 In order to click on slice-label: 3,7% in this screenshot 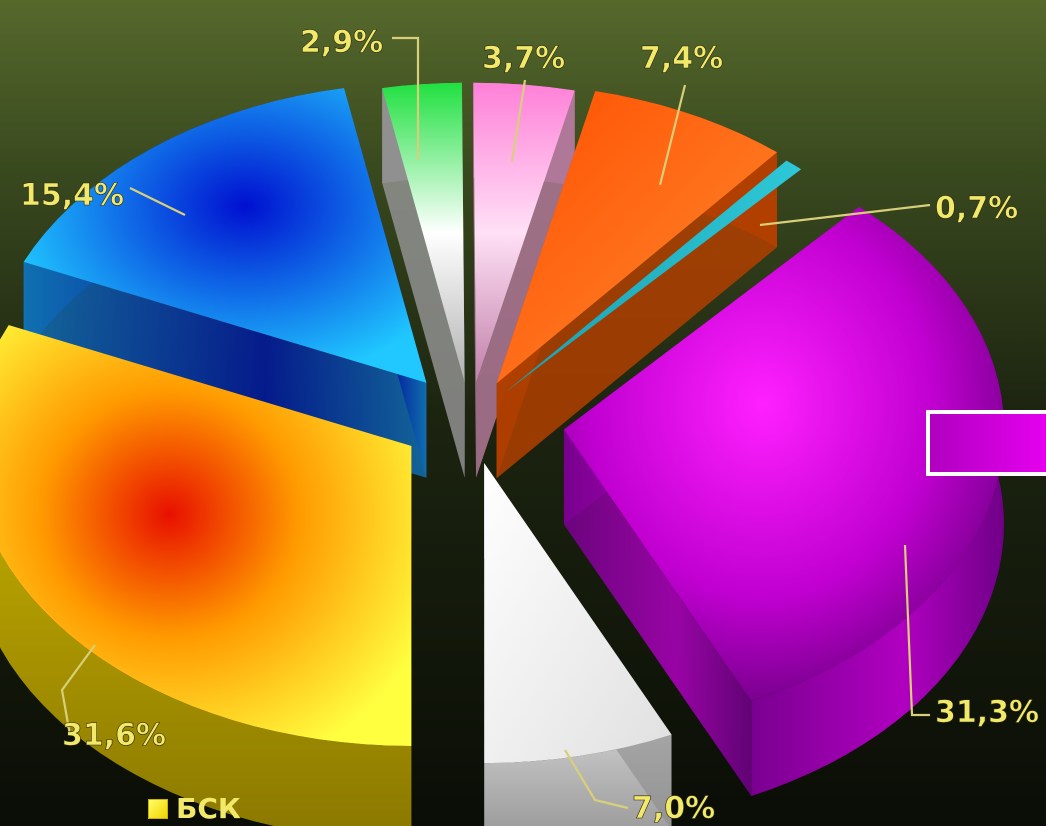, I will do `click(523, 58)`.